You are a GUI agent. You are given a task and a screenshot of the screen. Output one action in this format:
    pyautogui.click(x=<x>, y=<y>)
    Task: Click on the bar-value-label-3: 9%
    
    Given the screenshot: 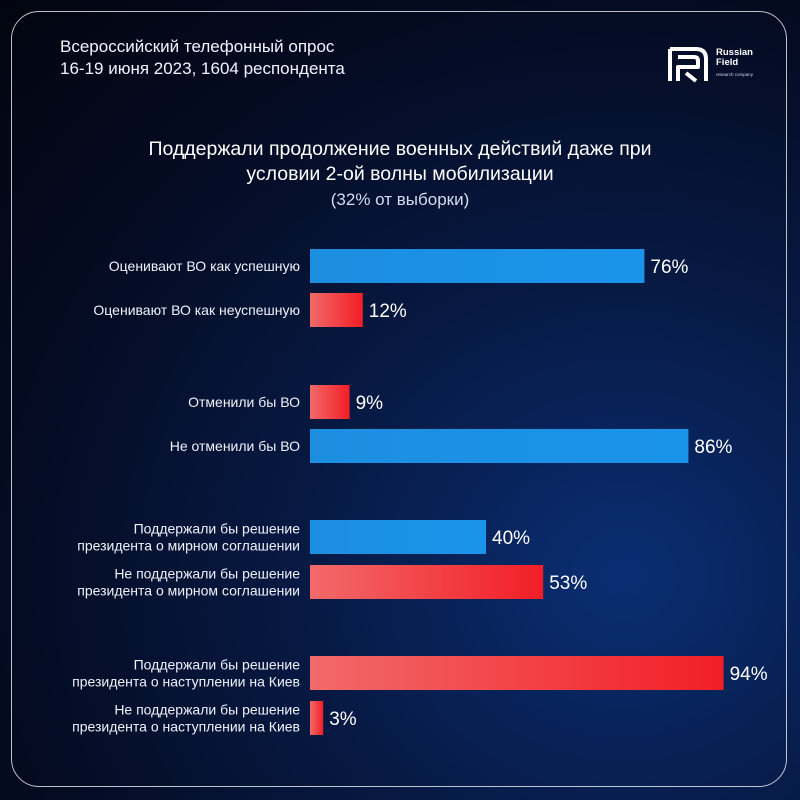 What is the action you would take?
    pyautogui.click(x=370, y=403)
    